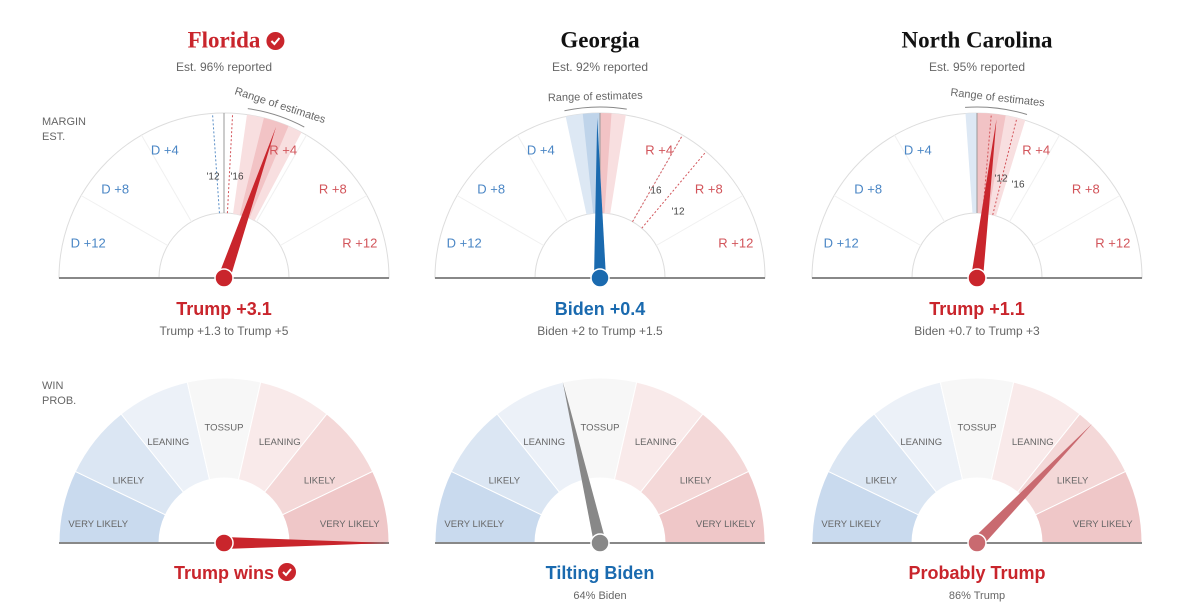 Image resolution: width=1200 pixels, height=612 pixels. Describe the element at coordinates (224, 573) in the screenshot. I see `outcome: Trump wins` at that location.